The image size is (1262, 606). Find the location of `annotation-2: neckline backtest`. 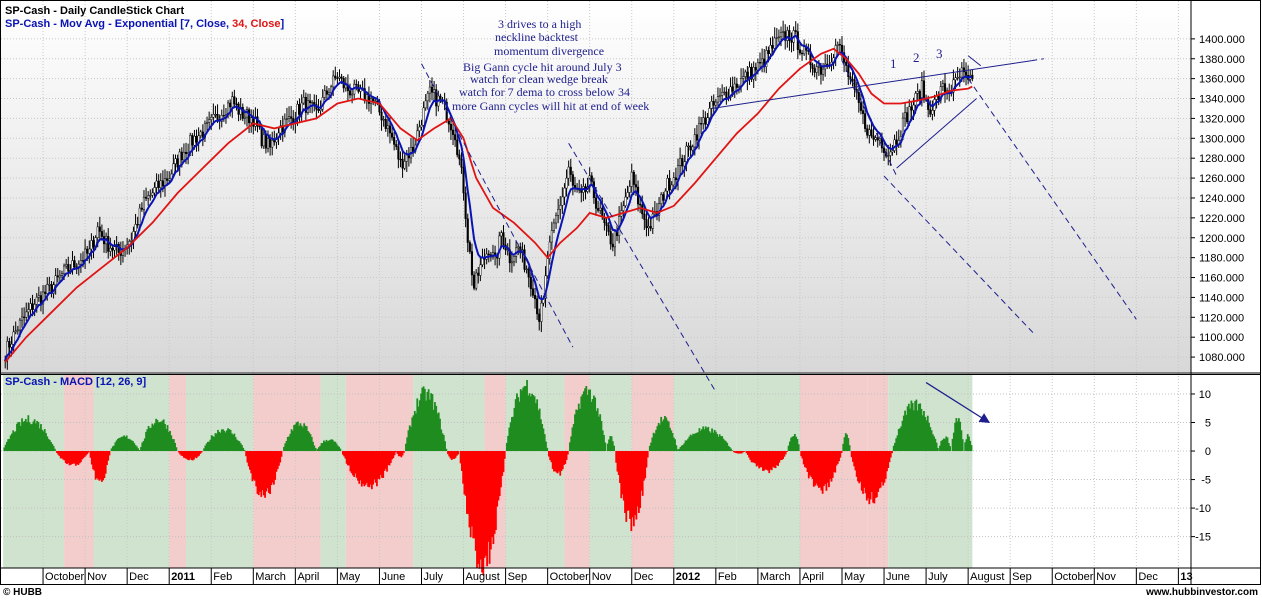

annotation-2: neckline backtest is located at coordinates (536, 37).